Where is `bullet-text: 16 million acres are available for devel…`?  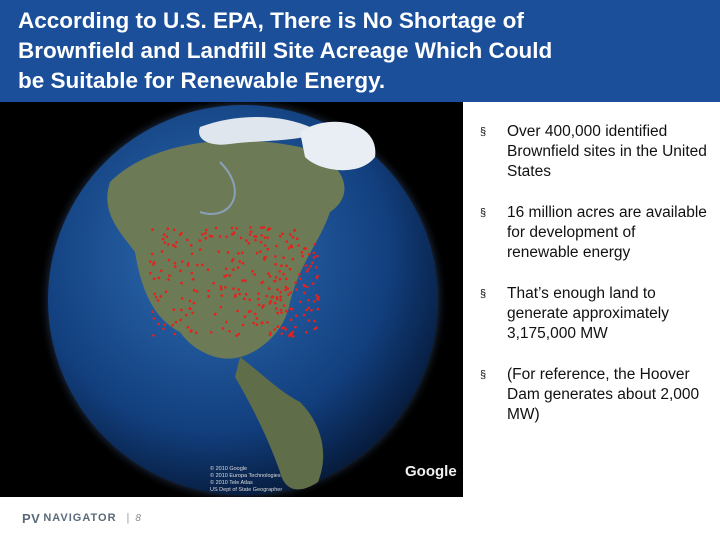 bullet-text: 16 million acres are available for devel… is located at coordinates (607, 232).